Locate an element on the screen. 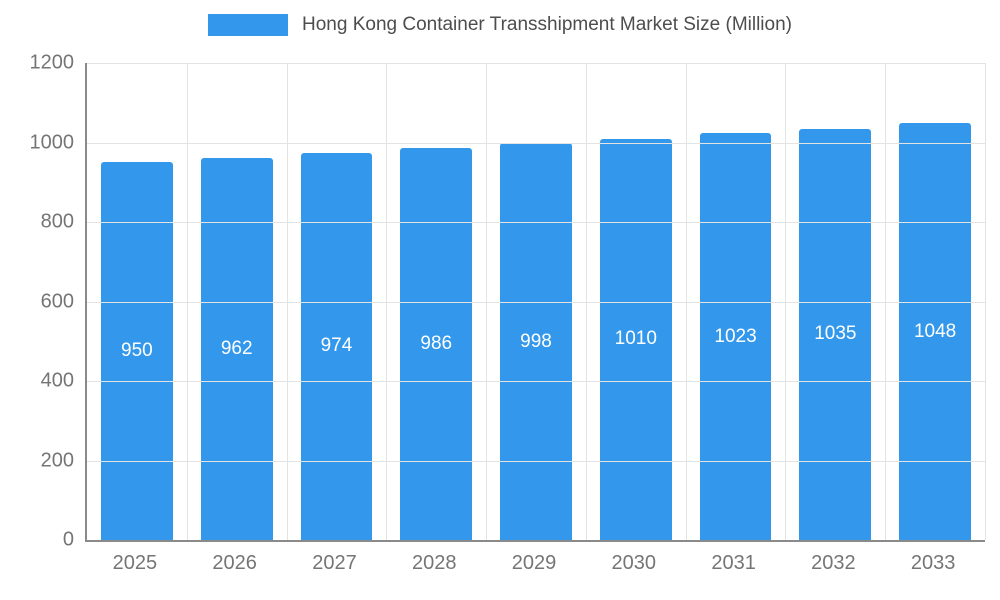 The width and height of the screenshot is (1000, 600). bar-cell: 998 is located at coordinates (536, 301).